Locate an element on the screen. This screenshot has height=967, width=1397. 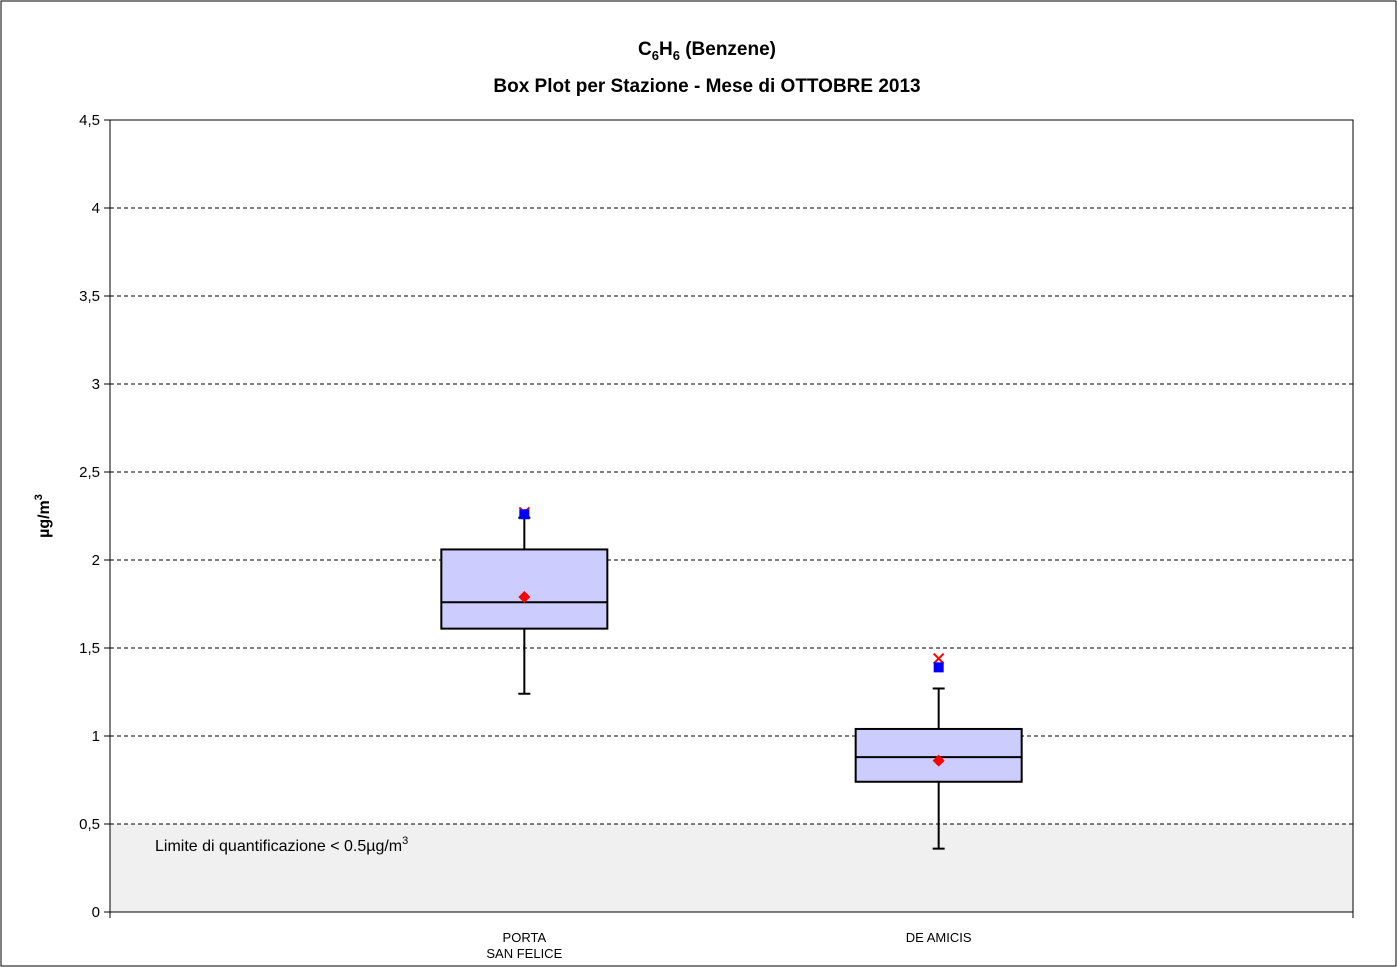
annotation-text: Limite di quantificazione < 0.5µg/m is located at coordinates (278, 846).